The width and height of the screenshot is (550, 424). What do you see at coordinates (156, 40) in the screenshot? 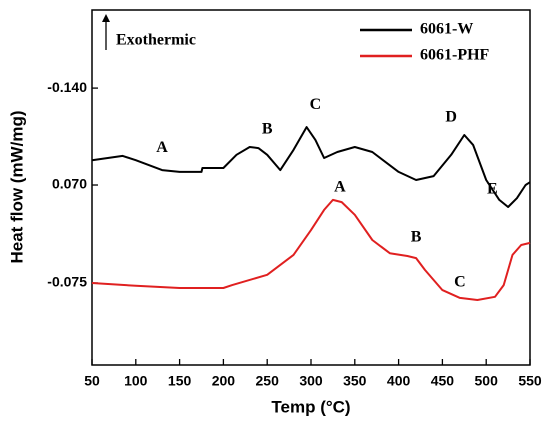
I see `note: Exothermic` at bounding box center [156, 40].